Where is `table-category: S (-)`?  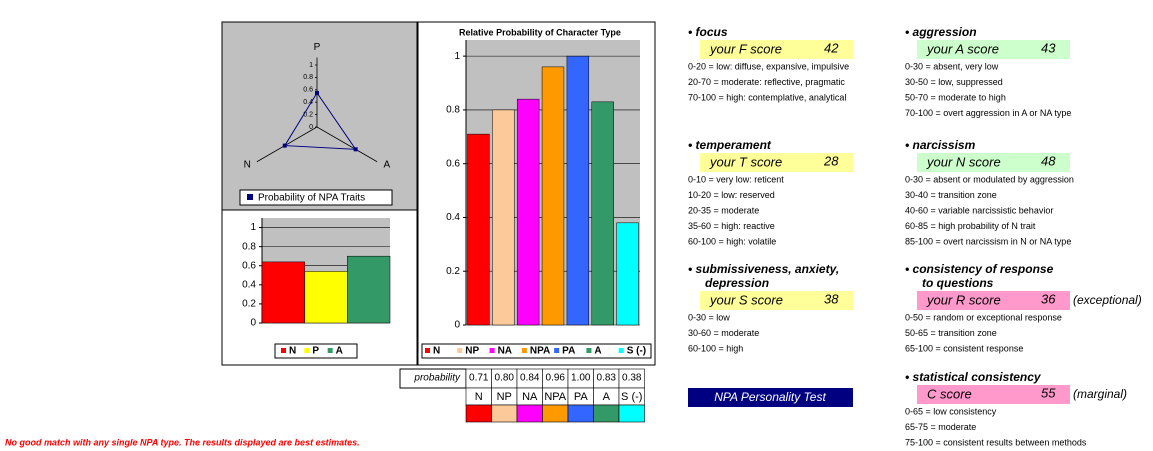 table-category: S (-) is located at coordinates (631, 397).